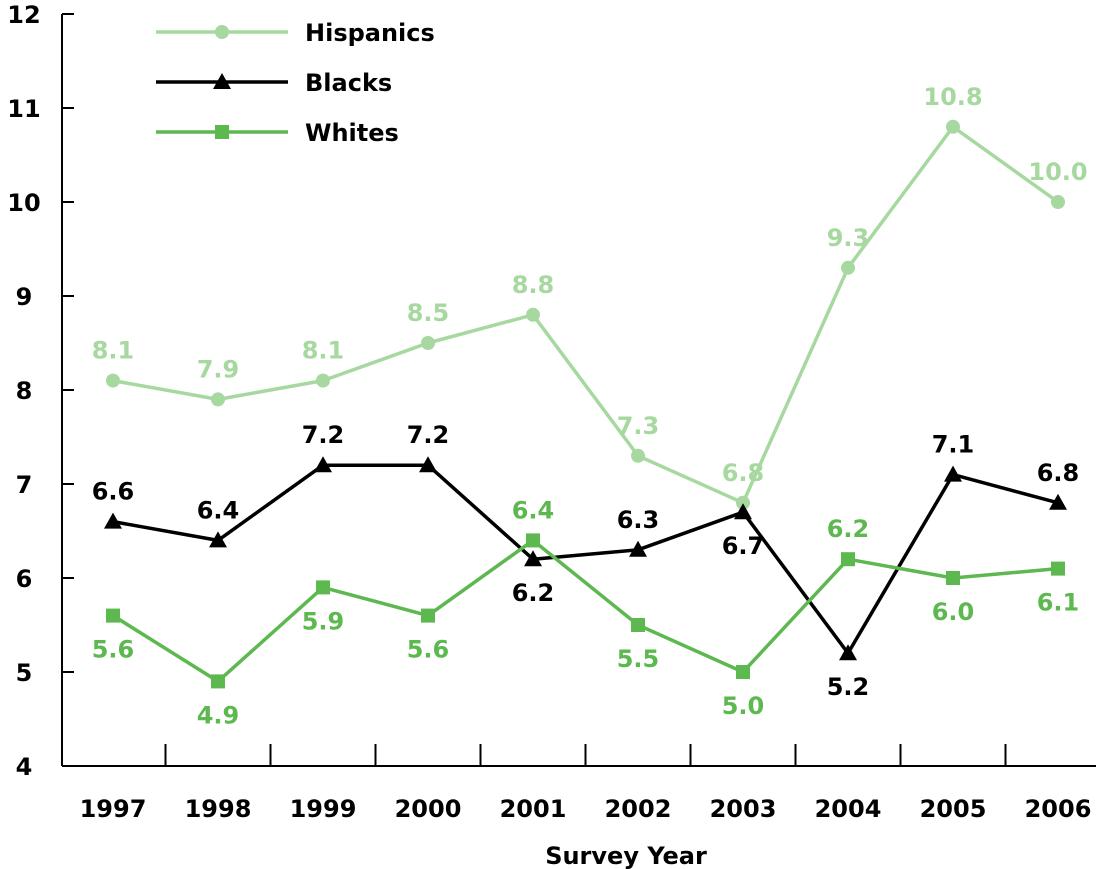 The height and width of the screenshot is (869, 1100). Describe the element at coordinates (1058, 603) in the screenshot. I see `data-label-whites: 6.1` at that location.